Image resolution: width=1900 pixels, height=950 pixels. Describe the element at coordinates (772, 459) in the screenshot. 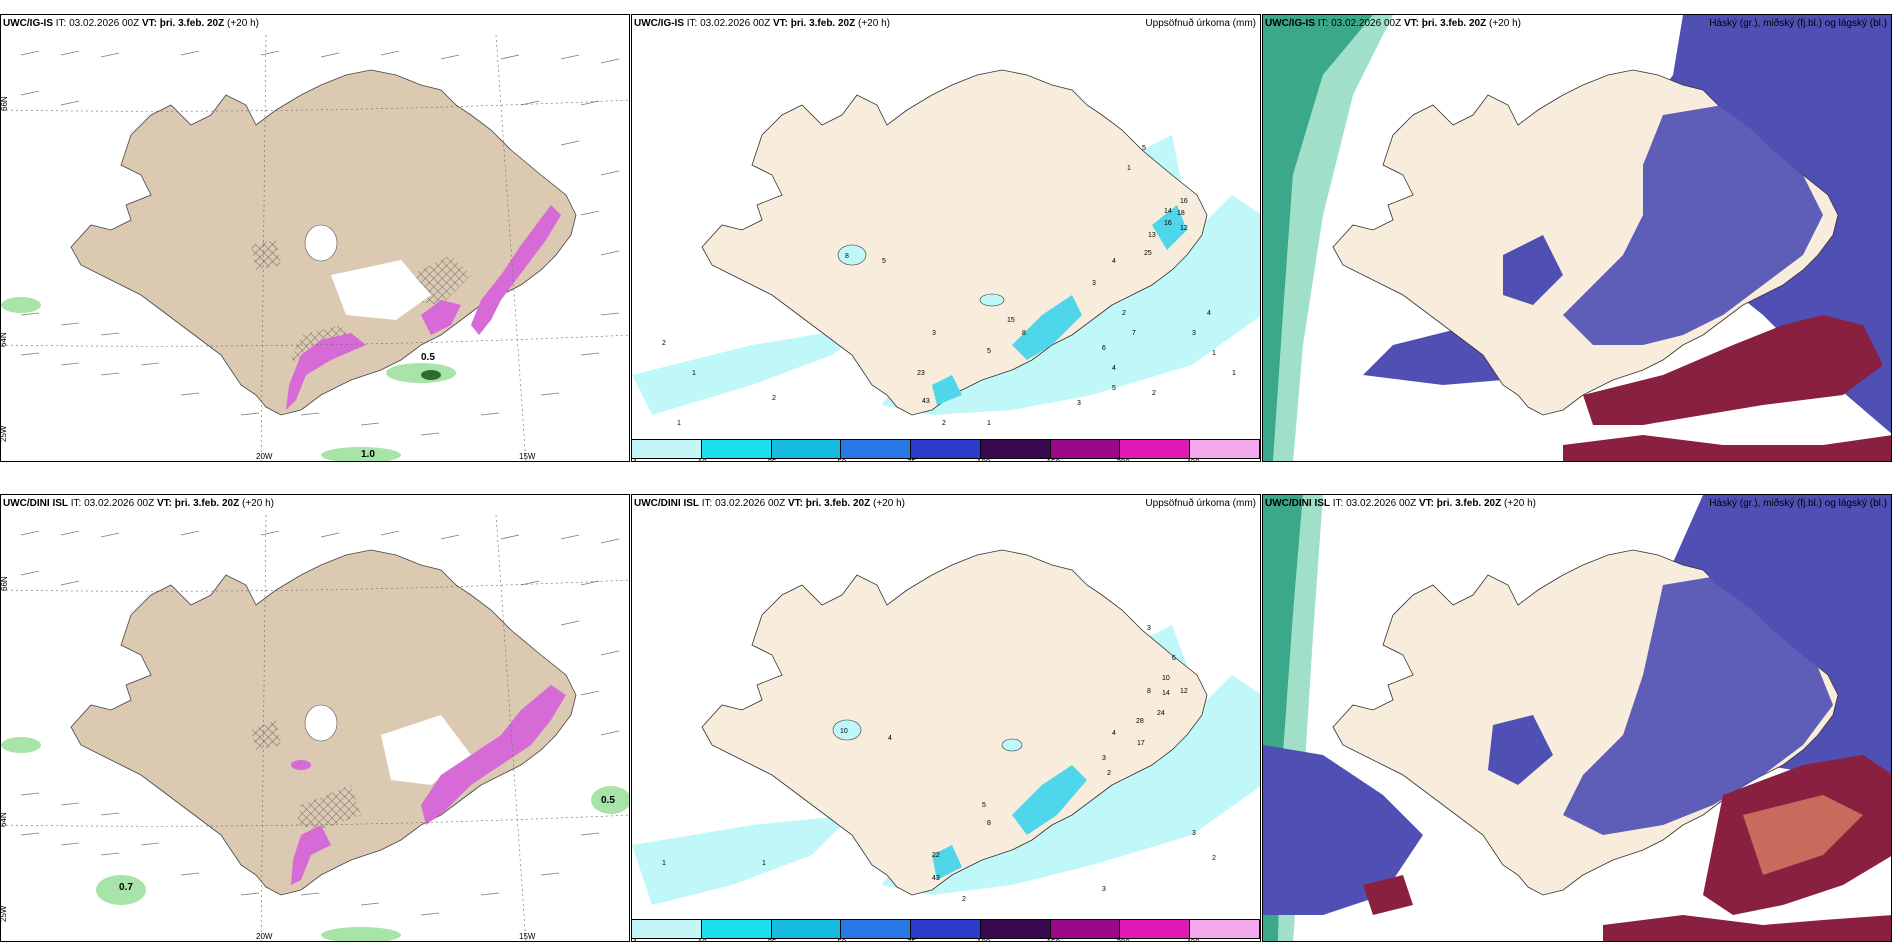

I see `legend-tick: 25` at that location.